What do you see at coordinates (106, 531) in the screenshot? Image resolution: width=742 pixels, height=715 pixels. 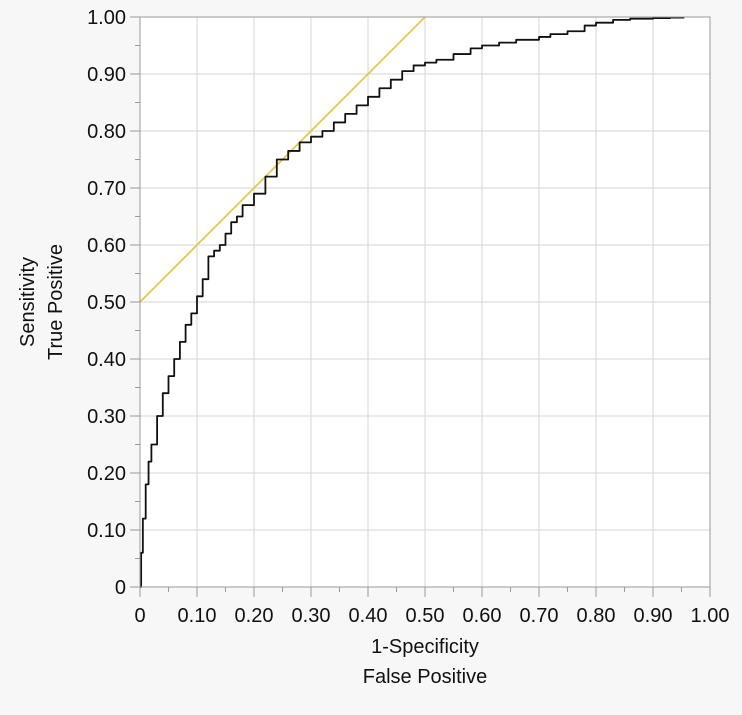 I see `y-tick-label: 0.10` at bounding box center [106, 531].